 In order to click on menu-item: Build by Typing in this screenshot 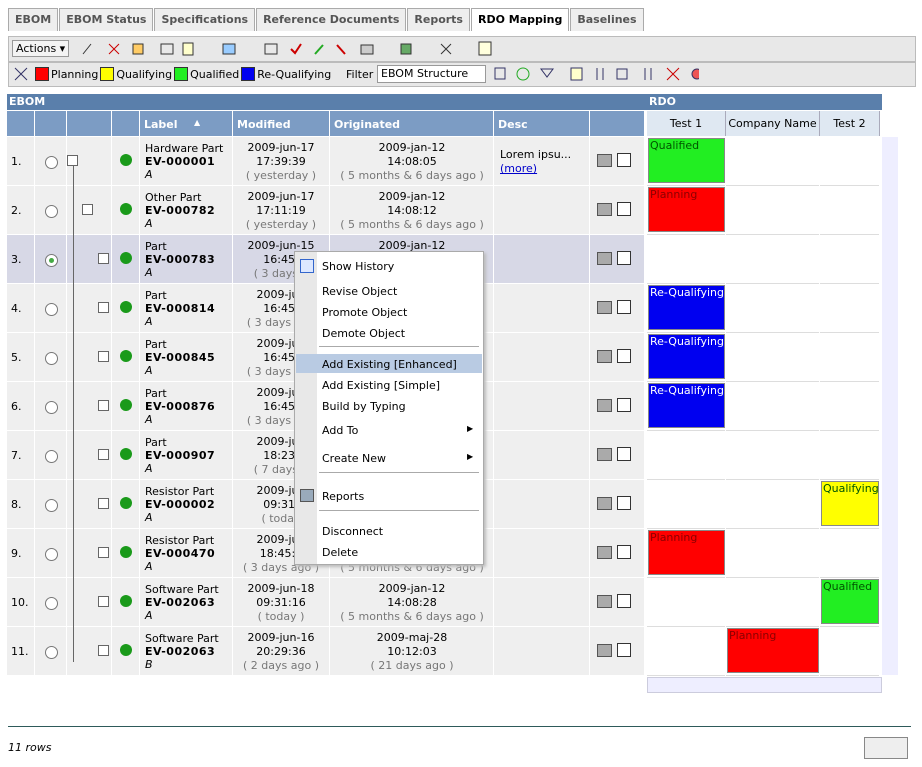, I will do `click(364, 406)`.